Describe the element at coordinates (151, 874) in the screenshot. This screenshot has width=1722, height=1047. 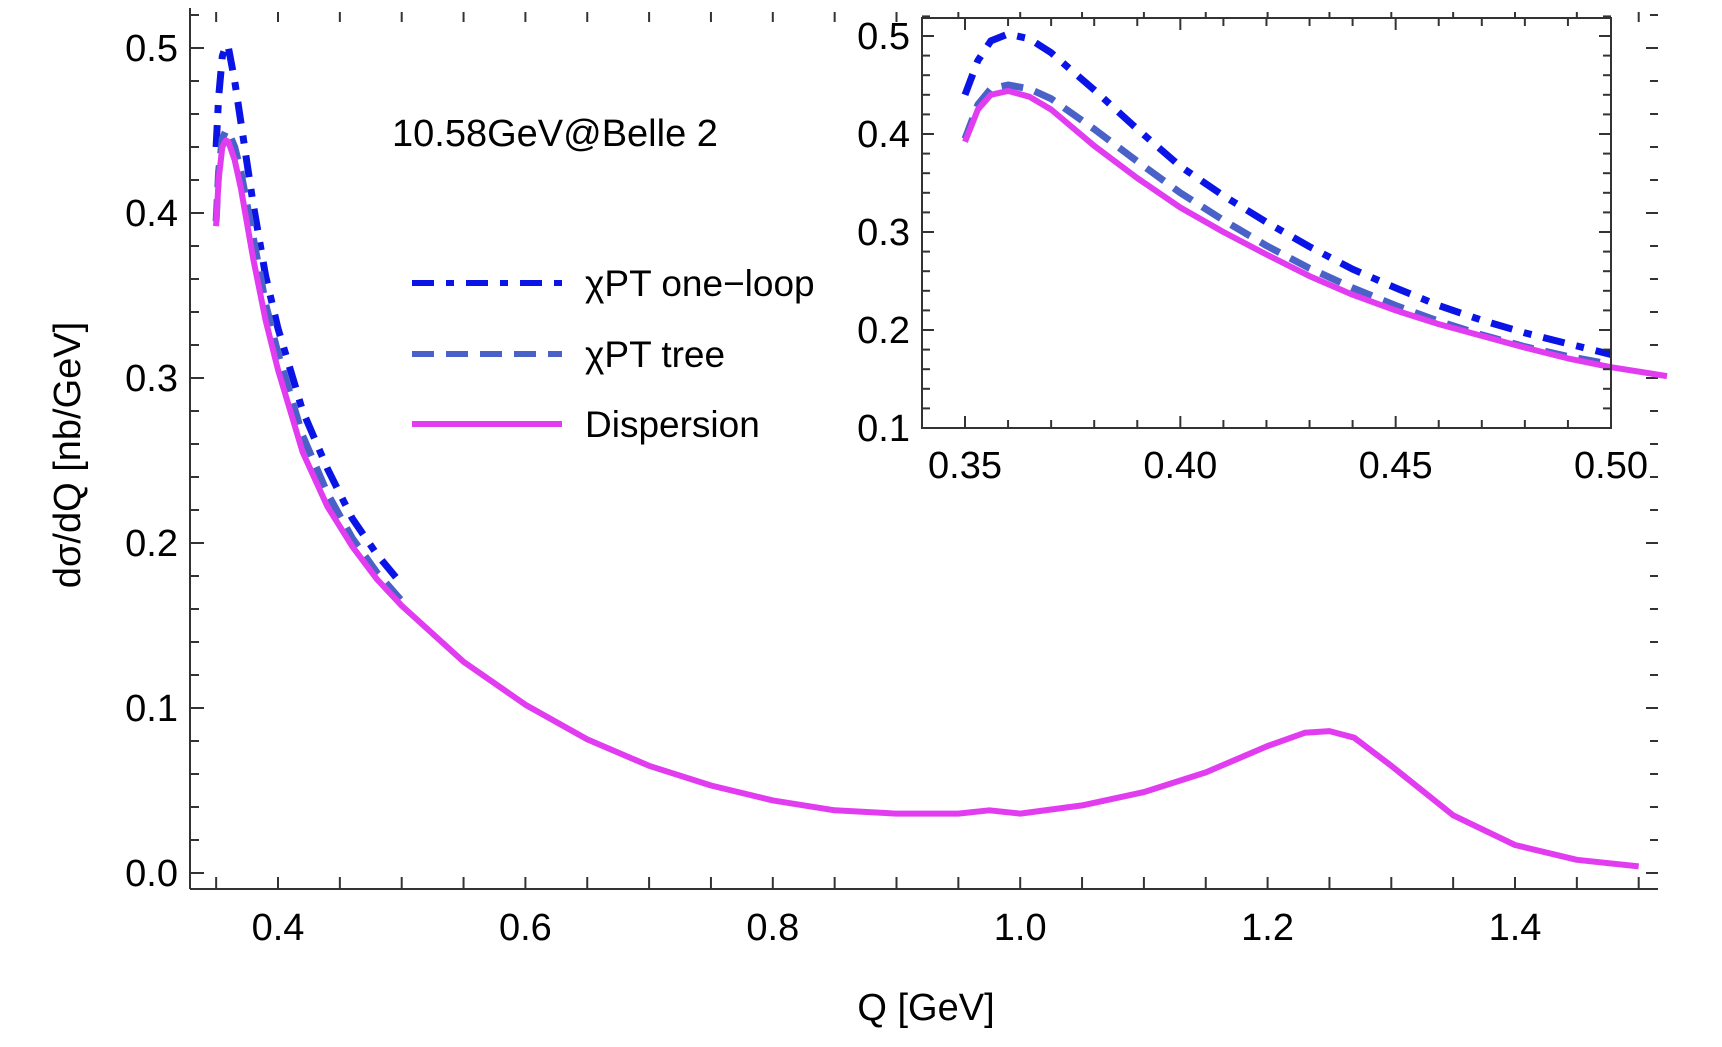
I see `y-tick-label: 0.0` at that location.